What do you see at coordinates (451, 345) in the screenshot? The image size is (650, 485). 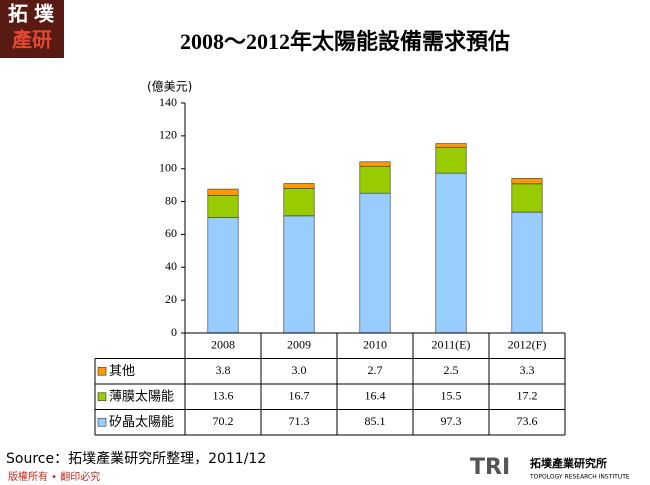 I see `x-tick-label: 2011(E)` at bounding box center [451, 345].